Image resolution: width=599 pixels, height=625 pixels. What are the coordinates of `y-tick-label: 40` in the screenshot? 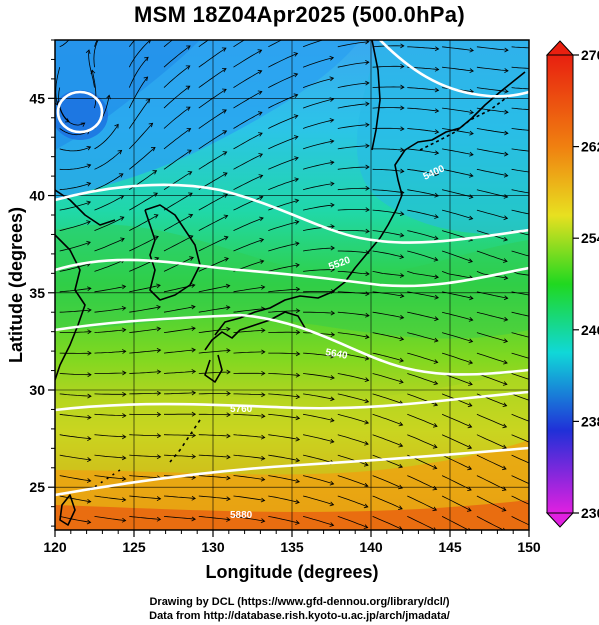 It's located at (37, 196).